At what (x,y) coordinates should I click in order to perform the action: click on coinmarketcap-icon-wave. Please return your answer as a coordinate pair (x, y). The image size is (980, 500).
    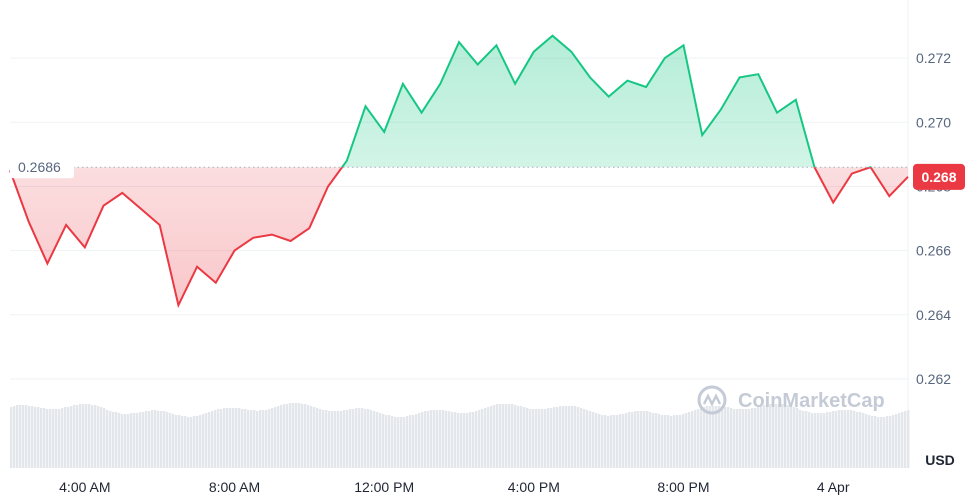
    Looking at the image, I should click on (712, 400).